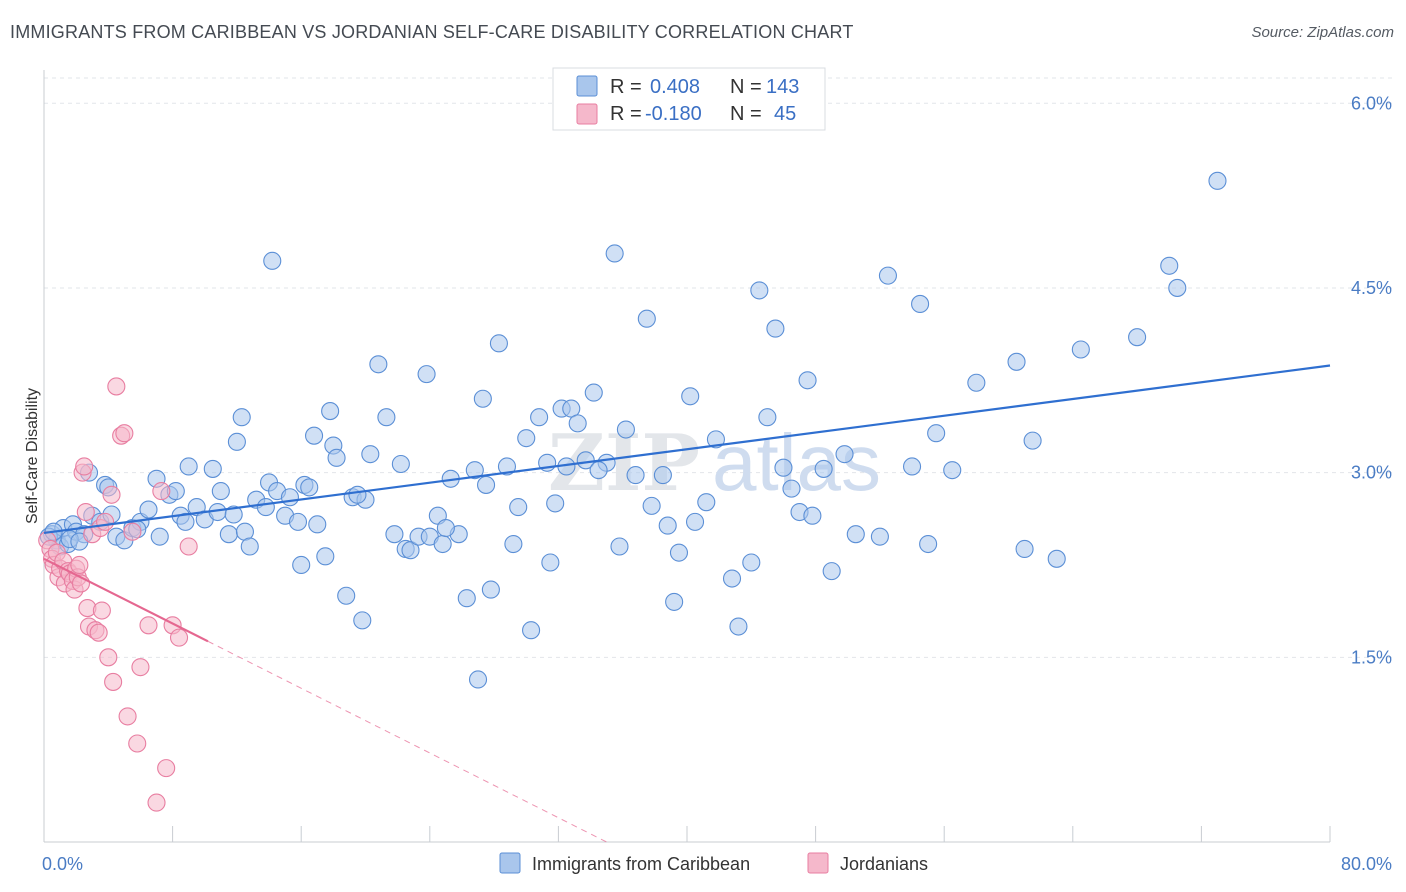  I want to click on legend-swatch-jordanians, so click(587, 114).